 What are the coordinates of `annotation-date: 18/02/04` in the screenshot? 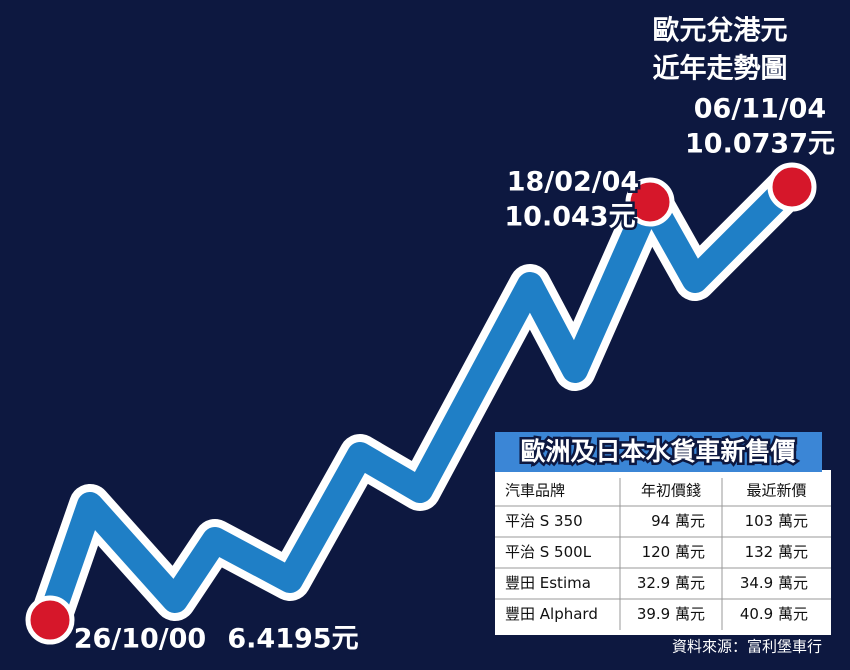 It's located at (573, 182).